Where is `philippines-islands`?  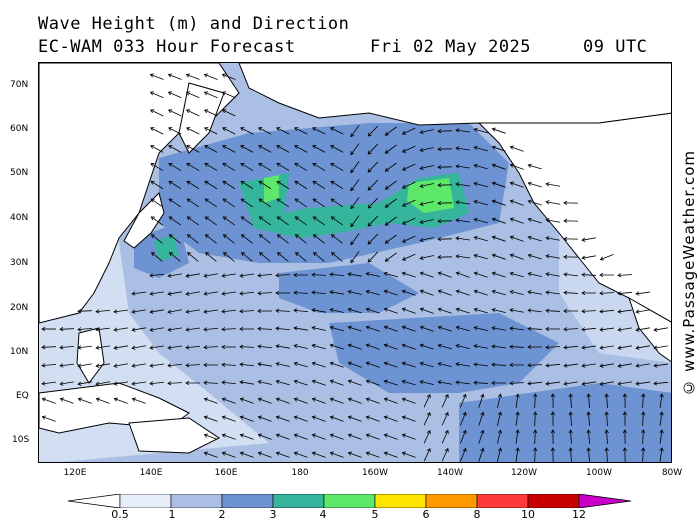
philippines-islands is located at coordinates (90, 355).